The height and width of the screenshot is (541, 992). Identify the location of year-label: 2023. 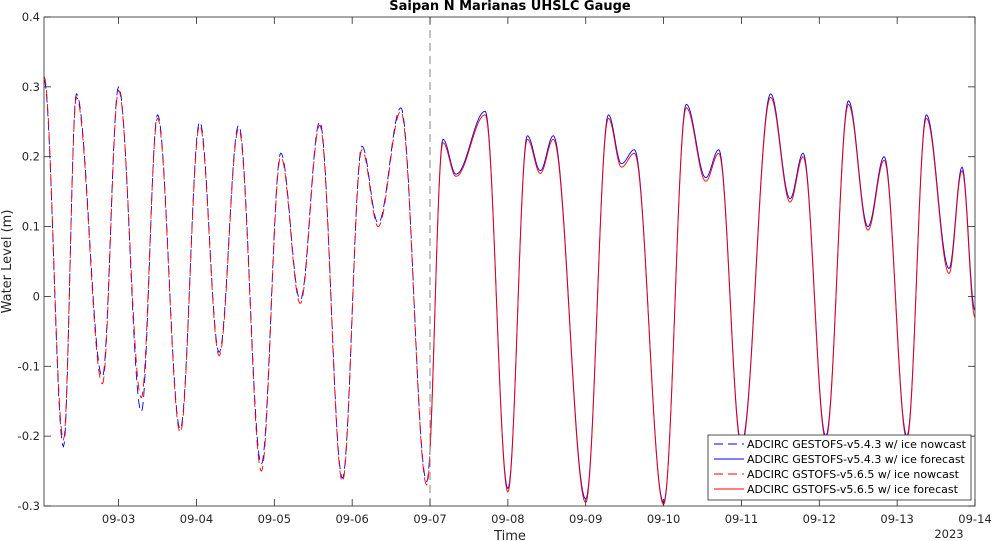
(948, 534).